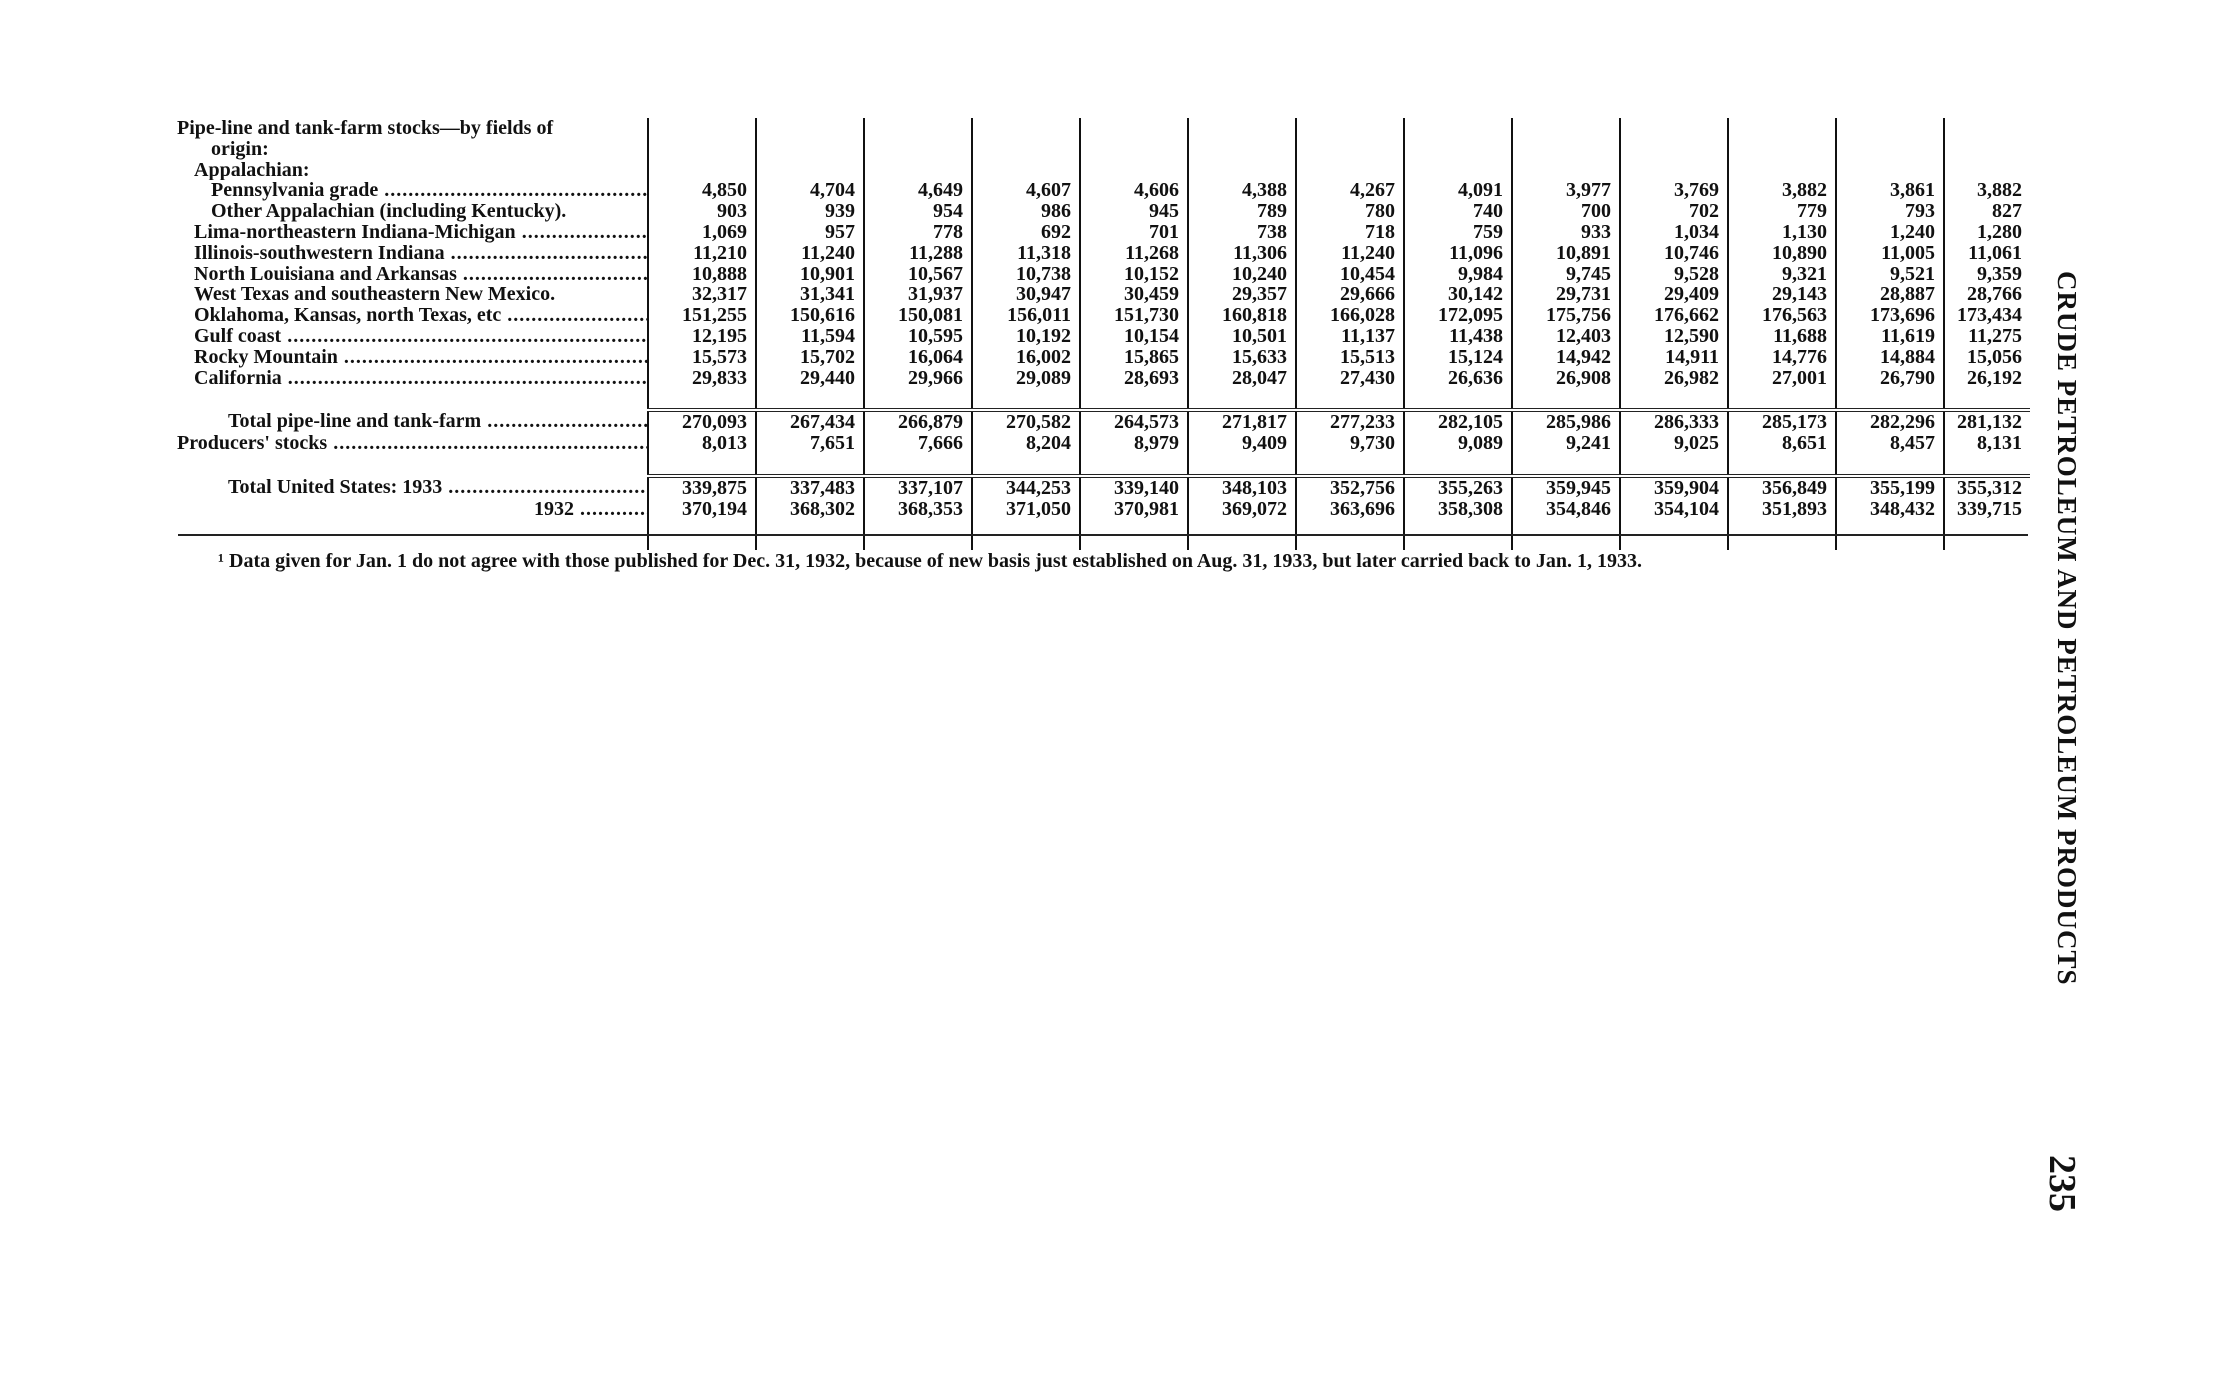 The image size is (2236, 1380). I want to click on table-cell: 150,081, so click(917, 315).